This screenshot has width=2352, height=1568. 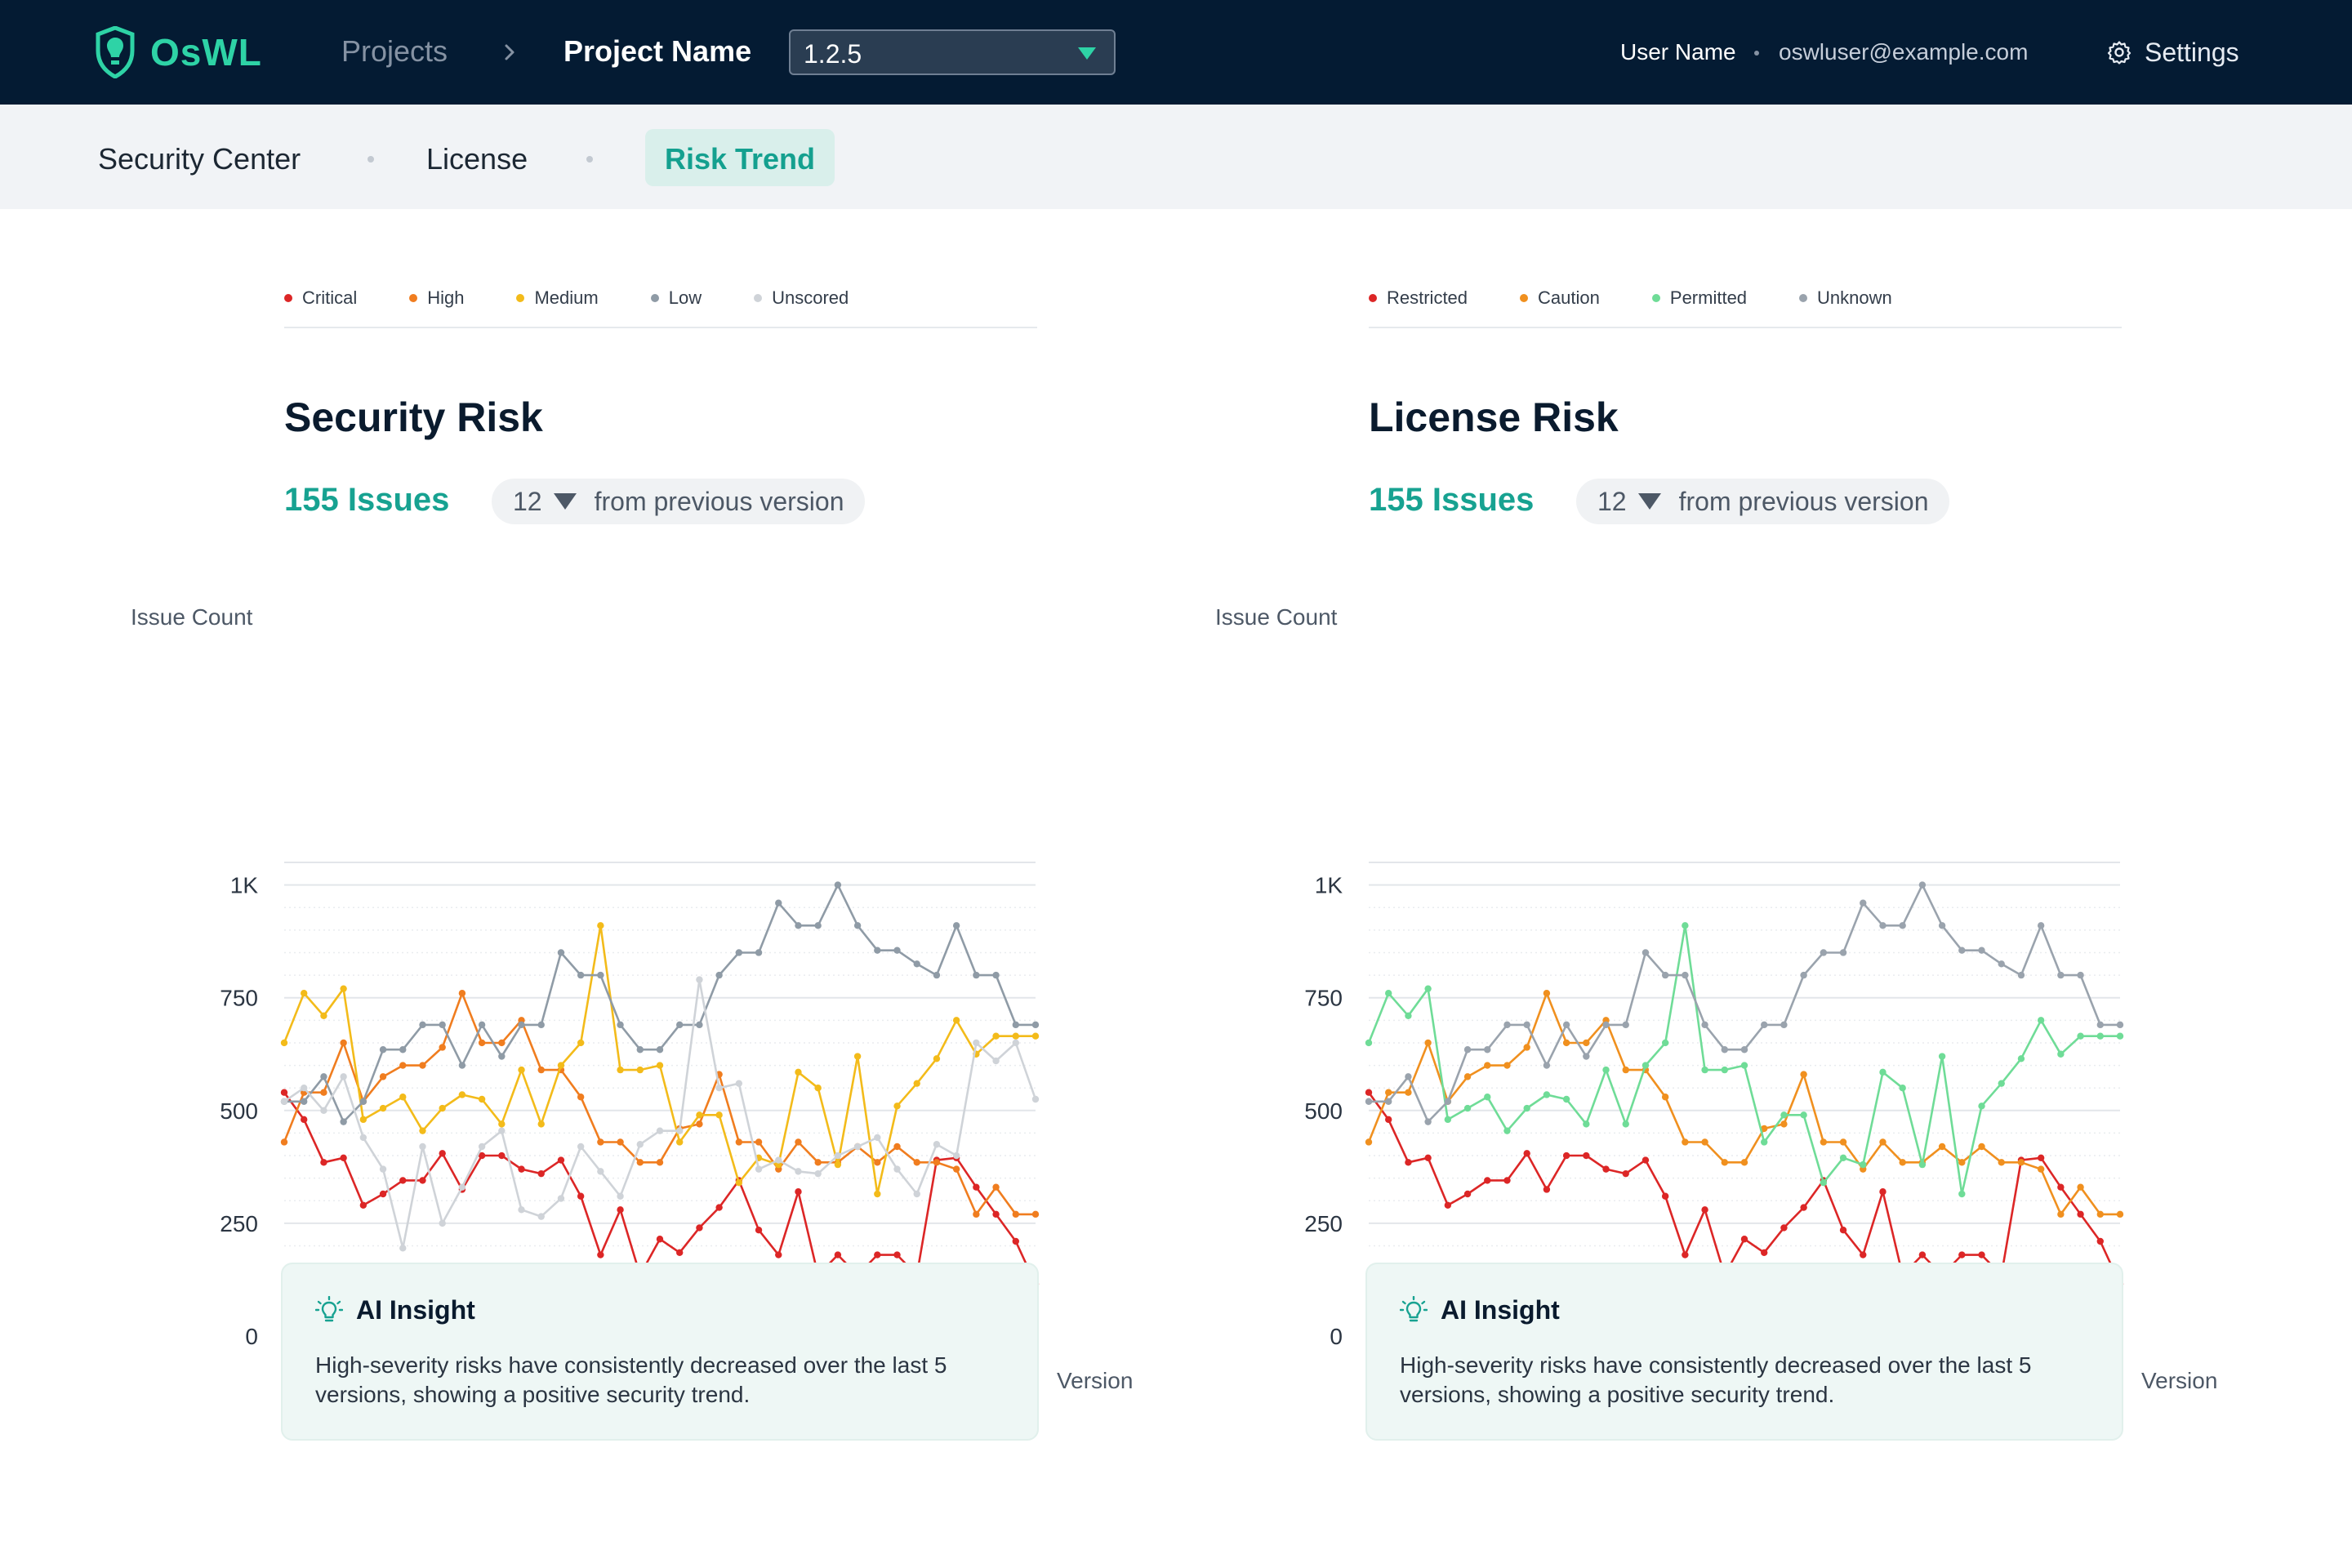 What do you see at coordinates (477, 159) in the screenshot?
I see `tab-license: License` at bounding box center [477, 159].